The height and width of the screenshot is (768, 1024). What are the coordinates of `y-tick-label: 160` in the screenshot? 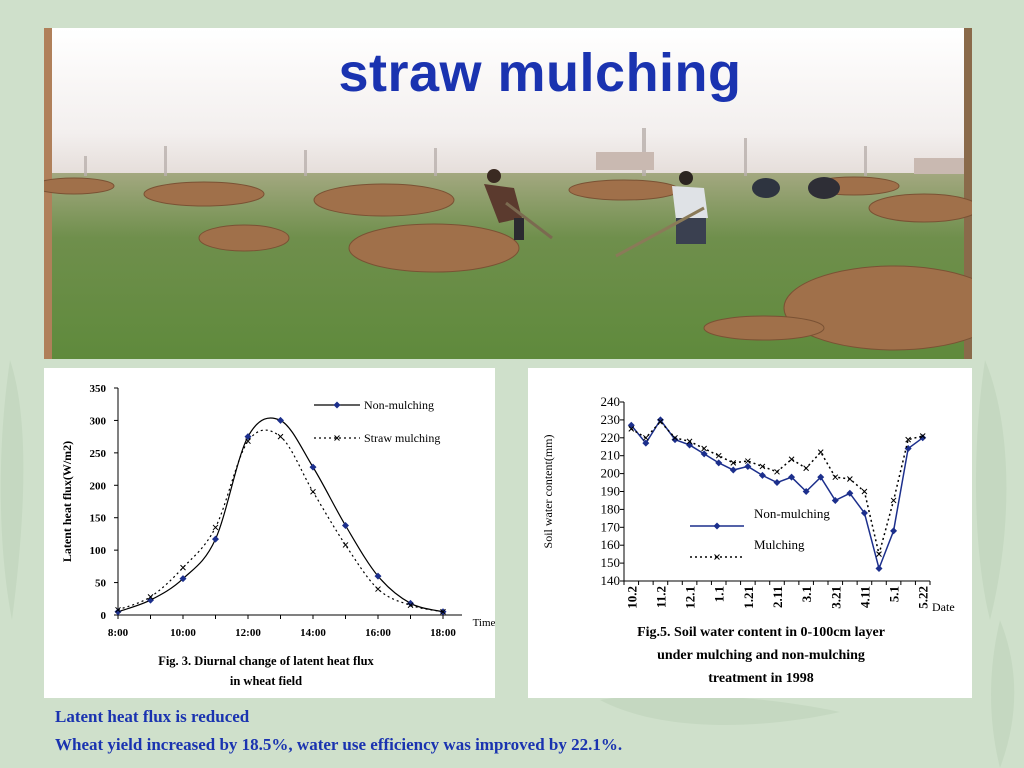 It's located at (611, 544).